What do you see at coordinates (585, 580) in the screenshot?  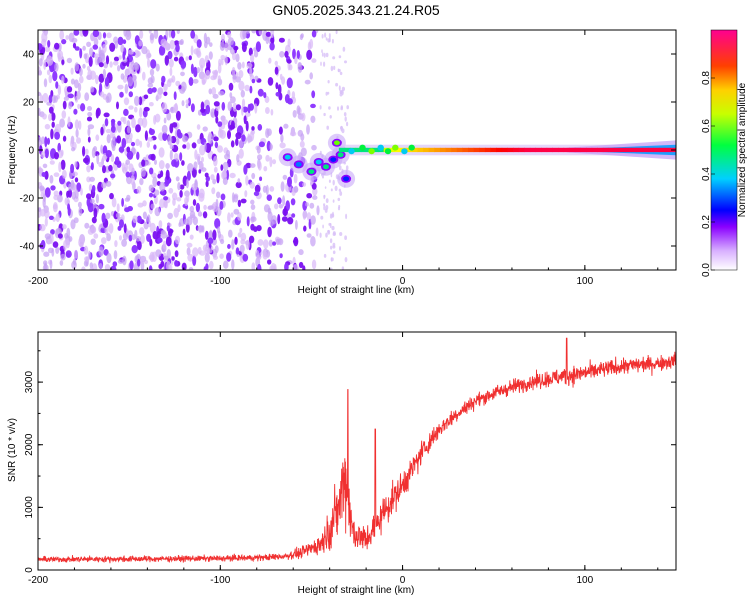 I see `x-tick-label: 100` at bounding box center [585, 580].